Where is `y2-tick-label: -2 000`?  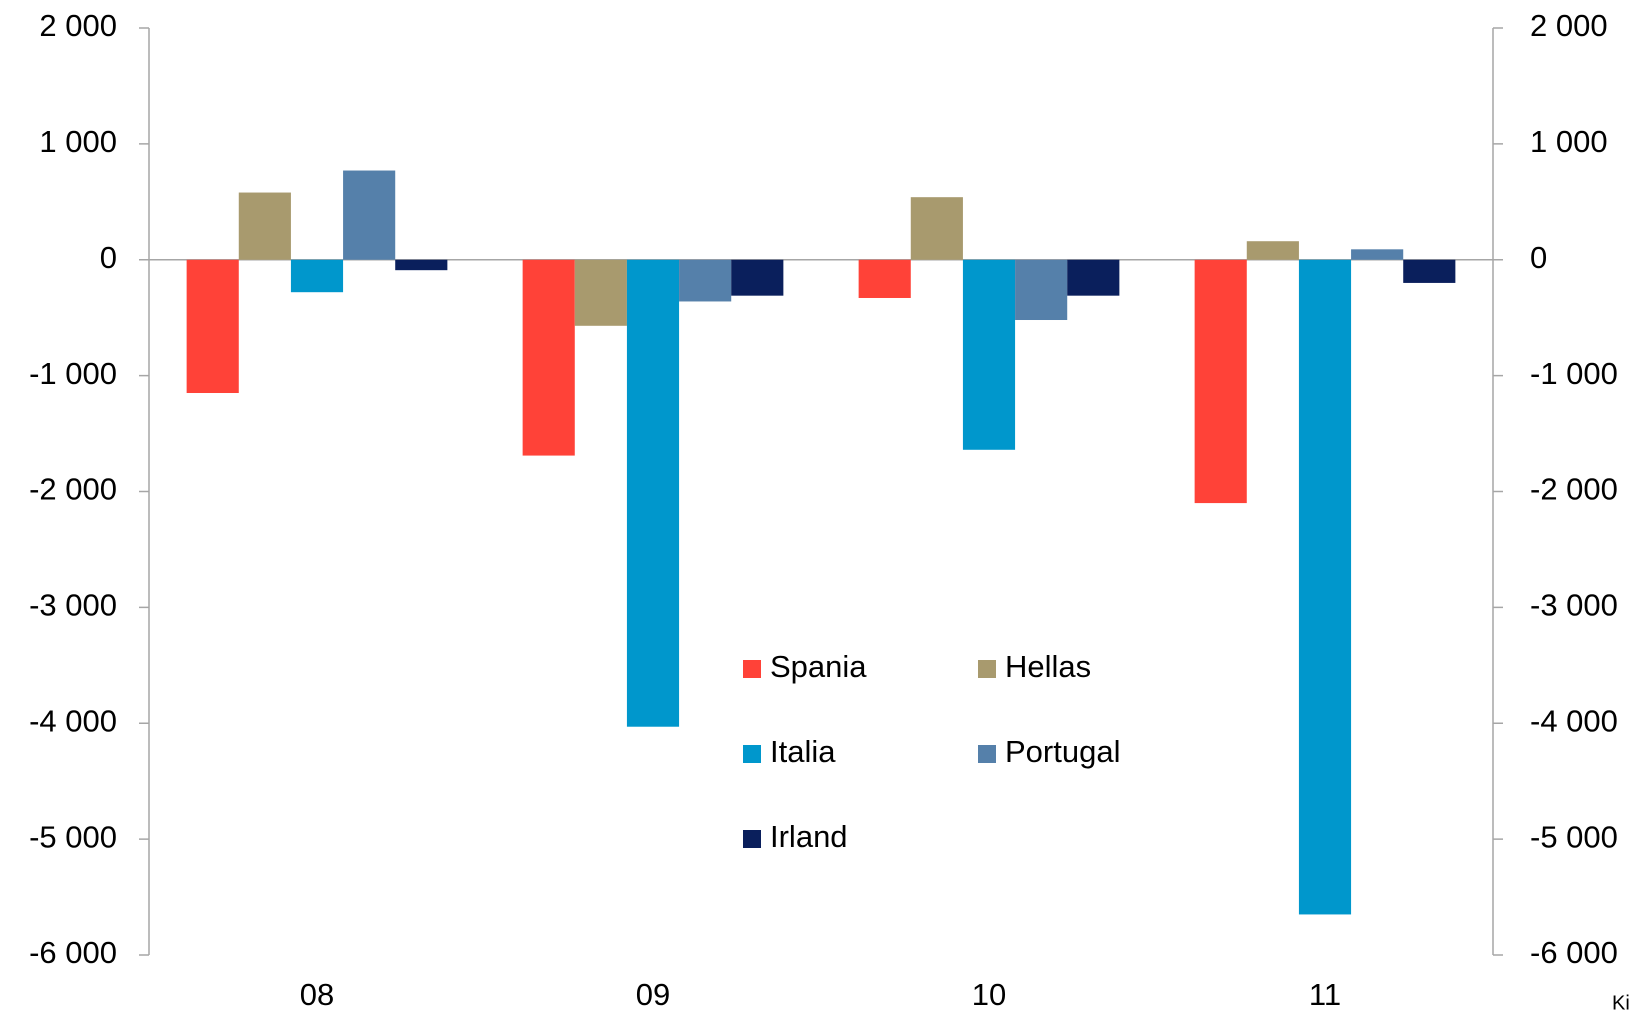
y2-tick-label: -2 000 is located at coordinates (1574, 489).